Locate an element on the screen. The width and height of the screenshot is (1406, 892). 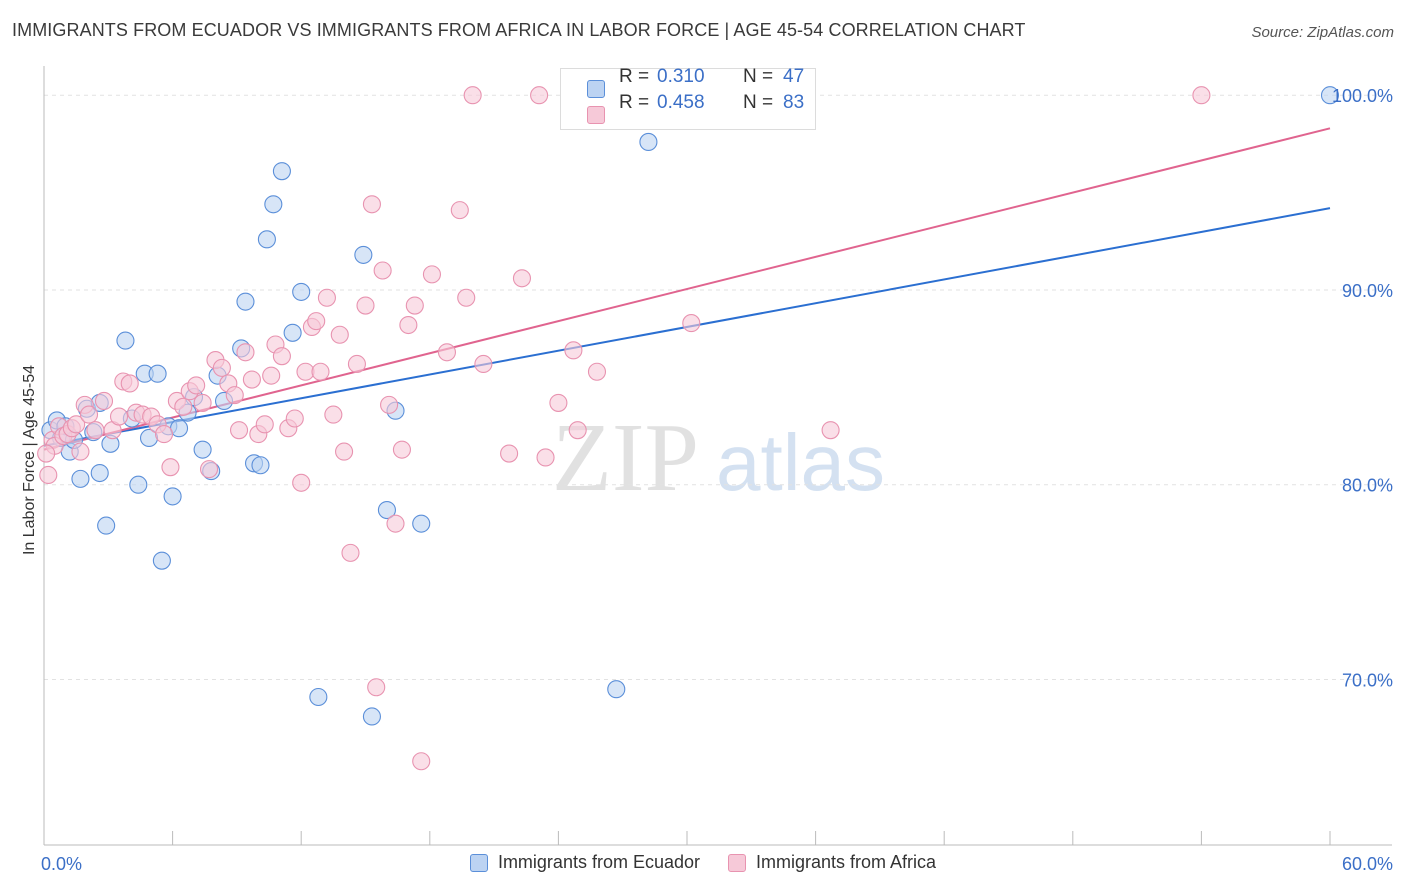
stats-legend: R = 0.310 N = 47 R = 0.458 N = 83 is located at coordinates (688, 98).